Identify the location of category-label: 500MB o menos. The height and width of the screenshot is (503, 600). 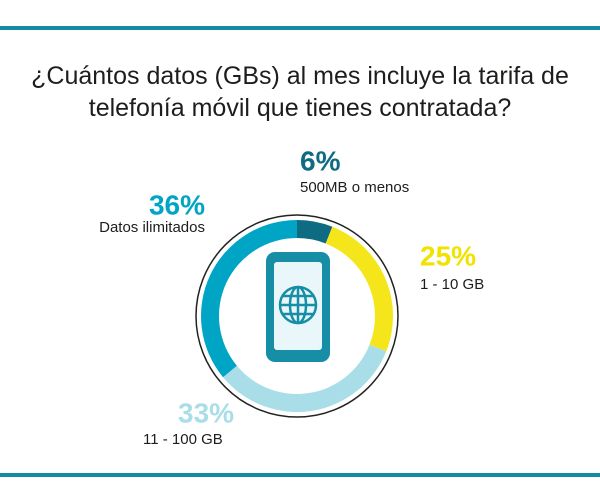
(354, 187).